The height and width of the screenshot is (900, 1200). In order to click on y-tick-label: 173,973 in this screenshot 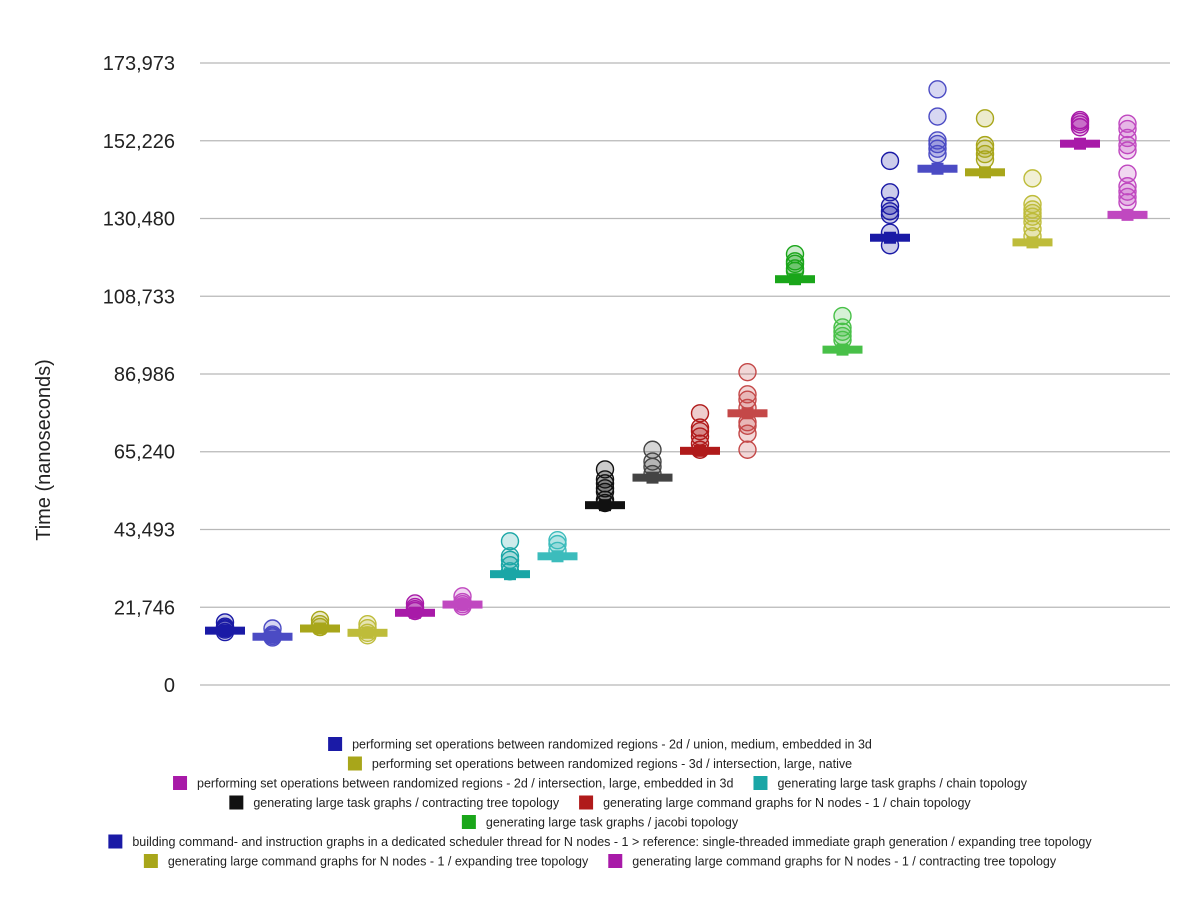, I will do `click(139, 64)`.